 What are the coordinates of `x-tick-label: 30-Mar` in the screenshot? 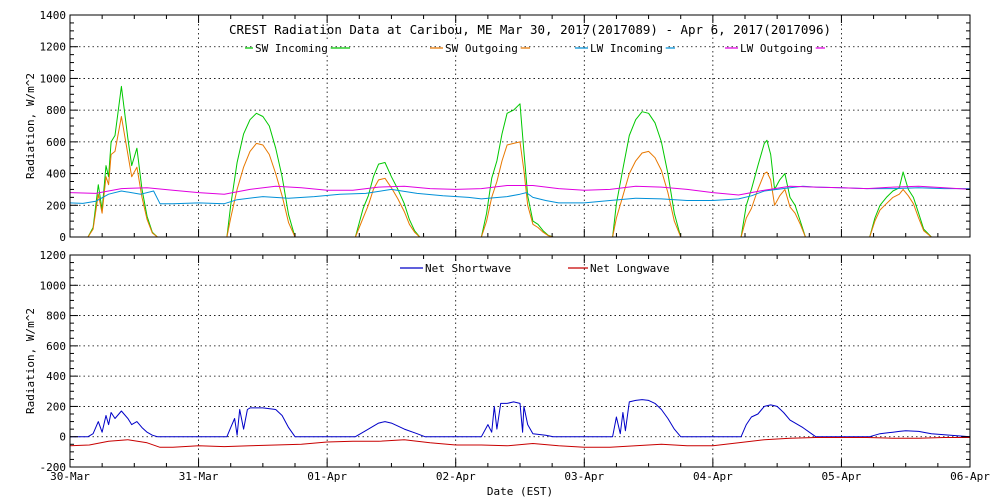 It's located at (70, 476).